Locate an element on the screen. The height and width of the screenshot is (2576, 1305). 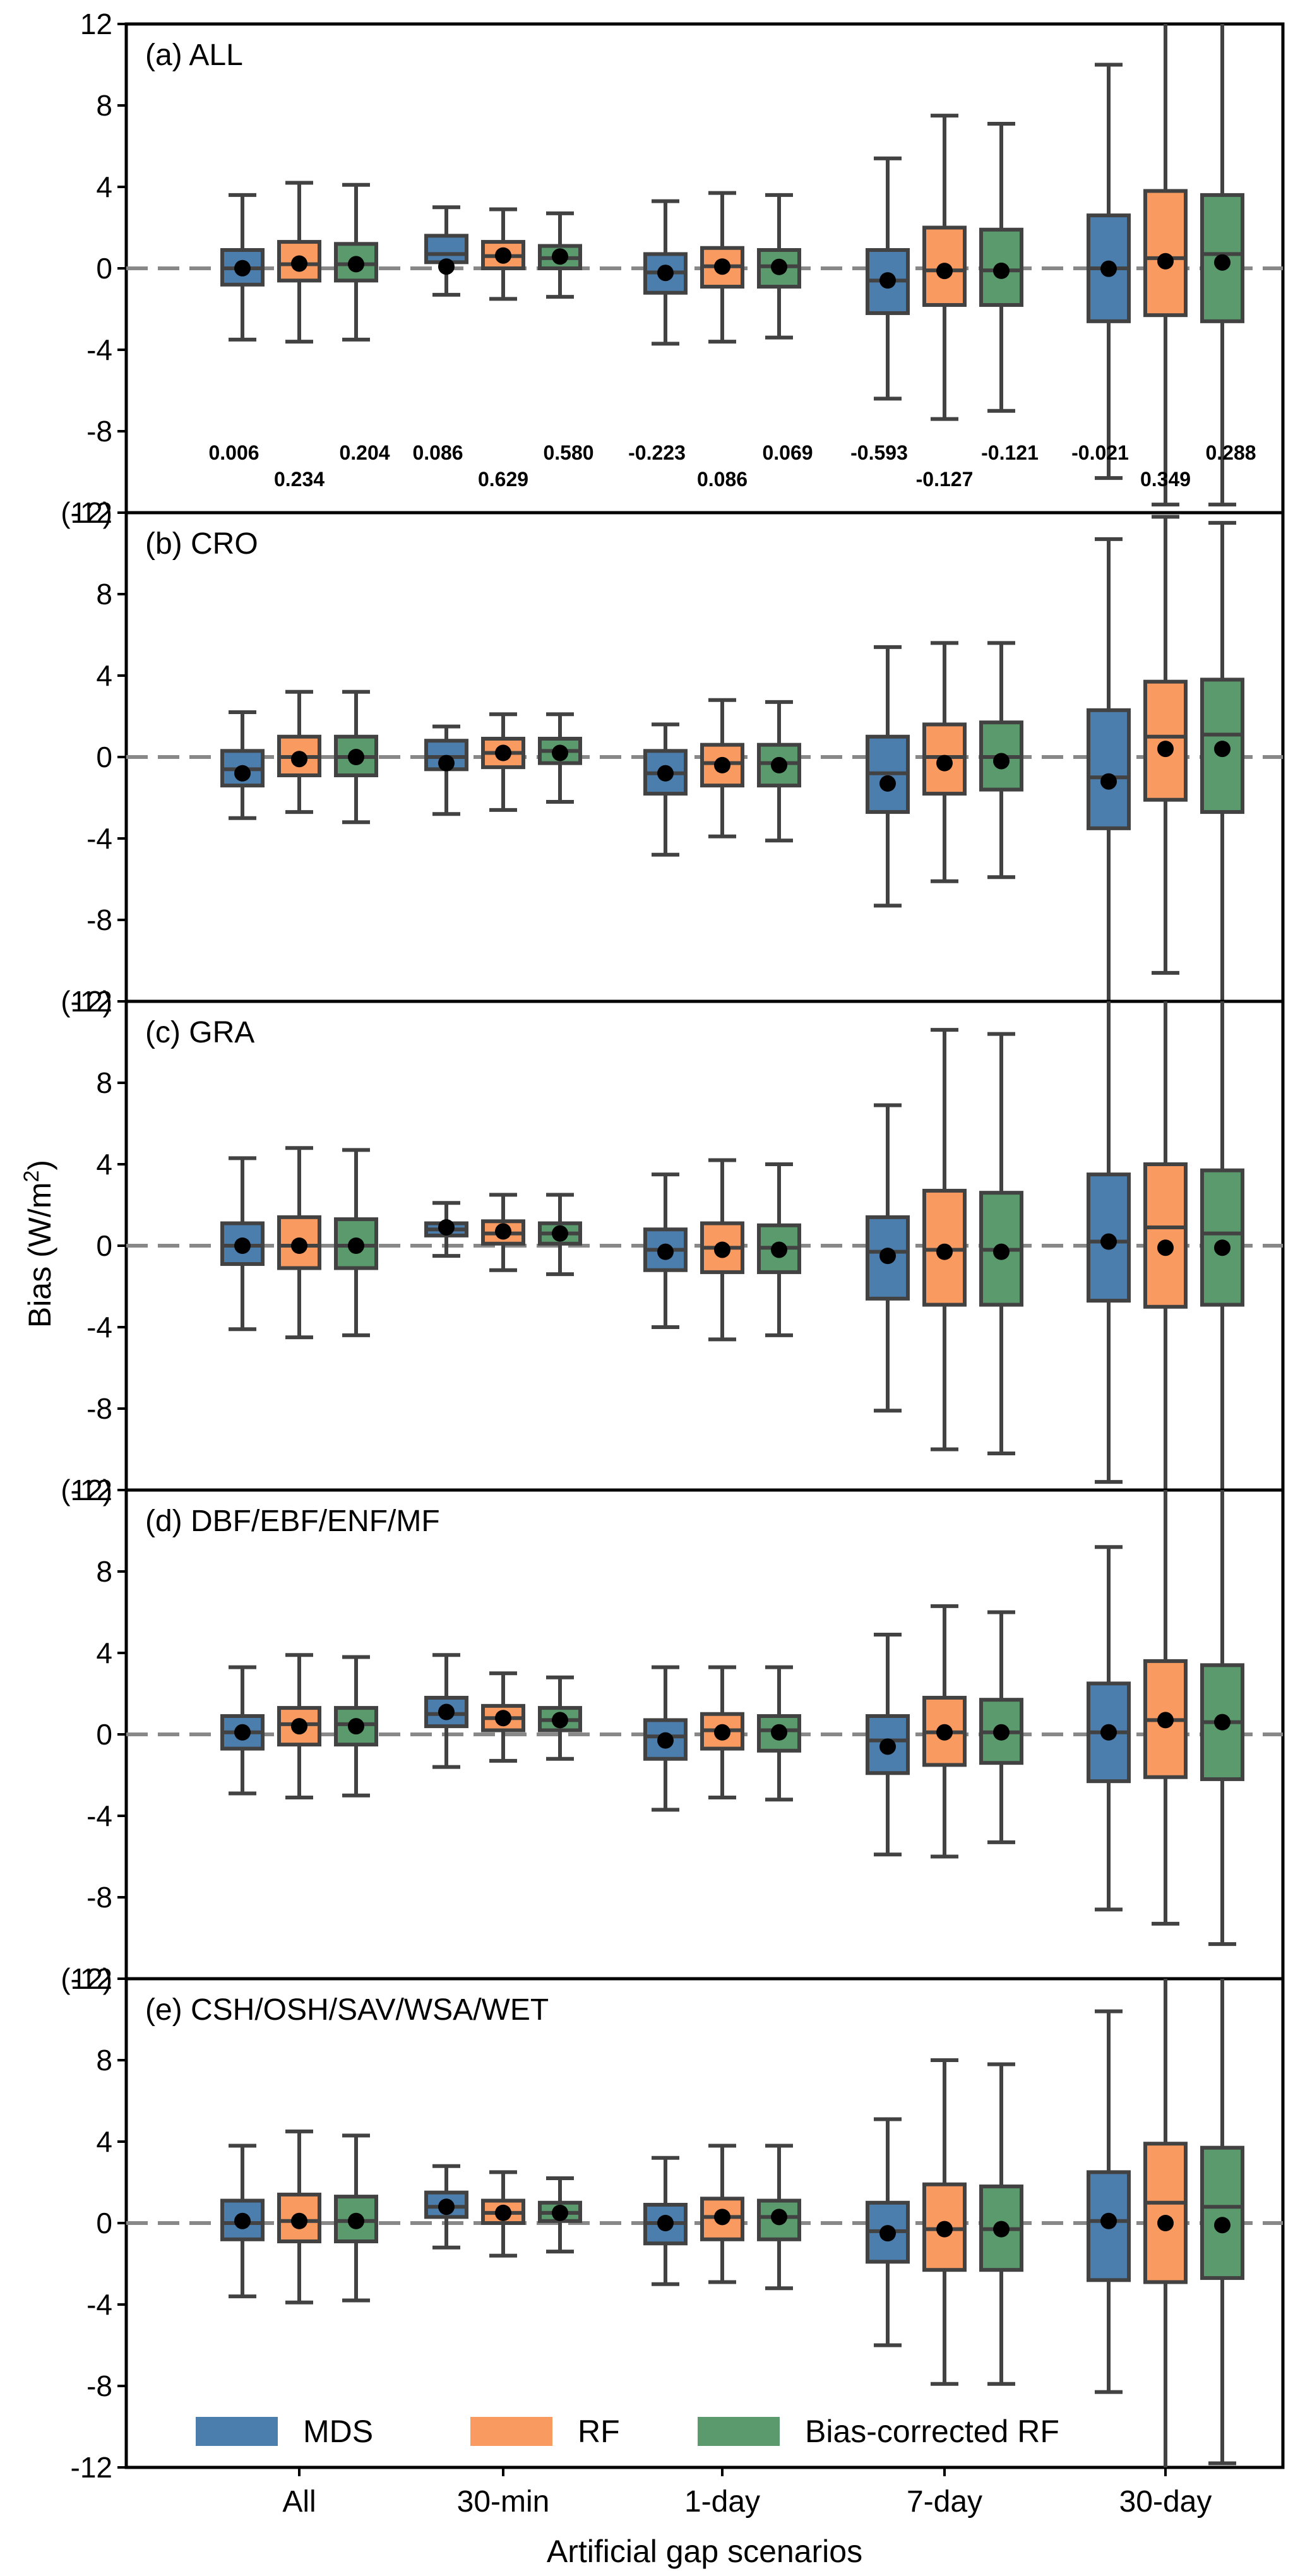
y-tick-label-1-6: (12) is located at coordinates (86, 512).